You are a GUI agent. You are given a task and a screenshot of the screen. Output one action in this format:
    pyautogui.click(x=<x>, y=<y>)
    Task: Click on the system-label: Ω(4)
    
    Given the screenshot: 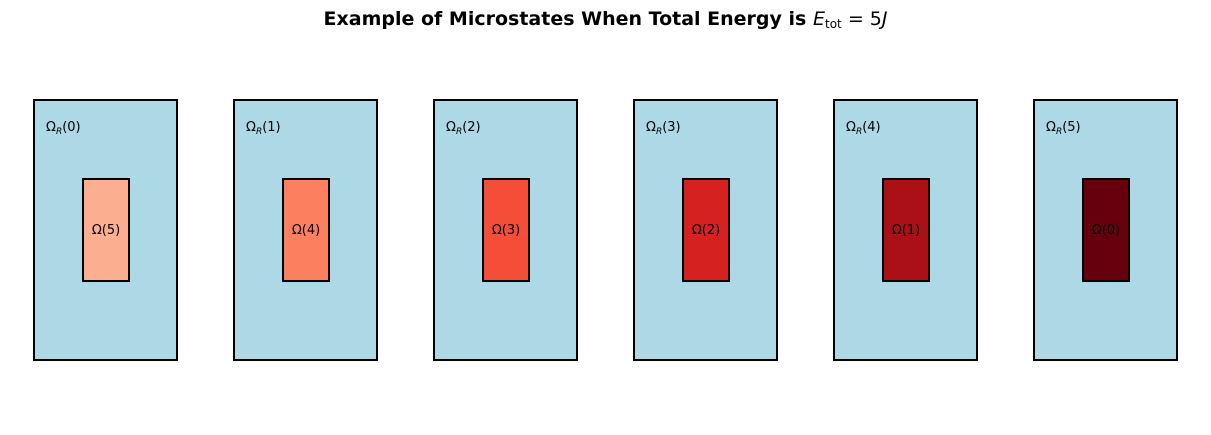 What is the action you would take?
    pyautogui.click(x=306, y=230)
    